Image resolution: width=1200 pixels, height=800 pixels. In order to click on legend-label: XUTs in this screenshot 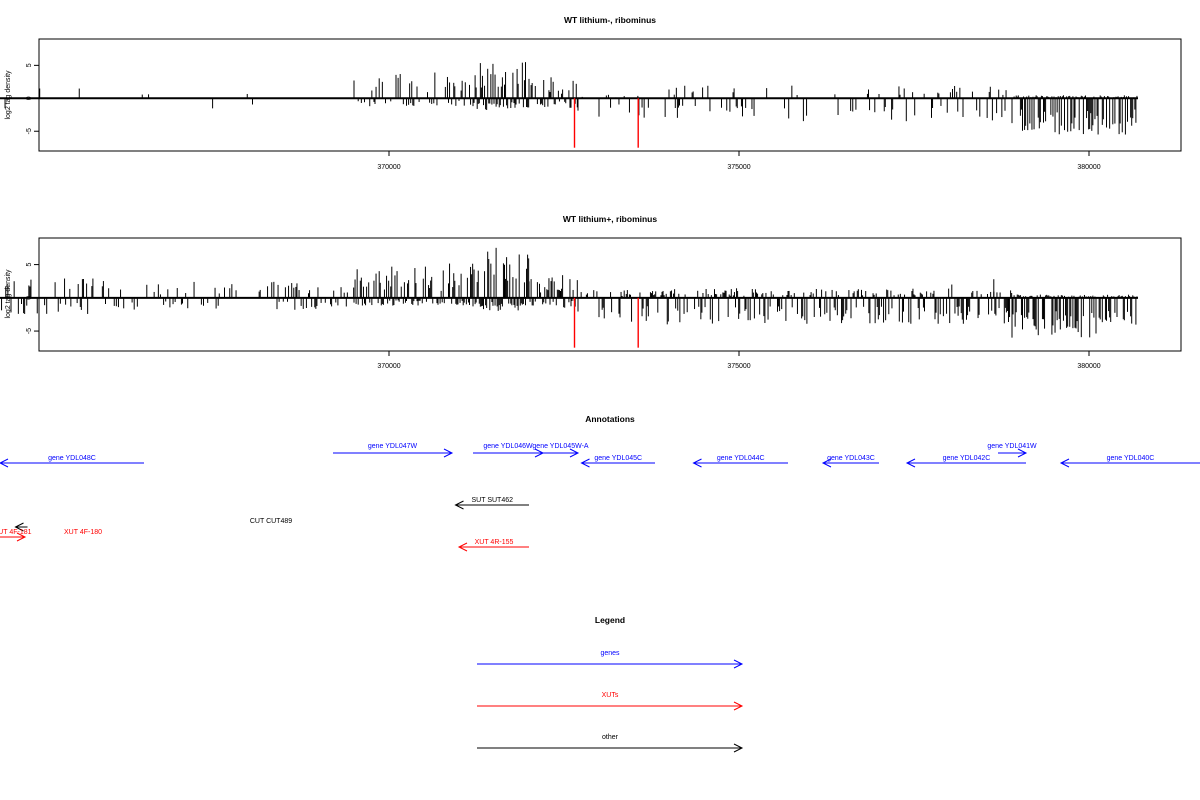, I will do `click(610, 695)`.